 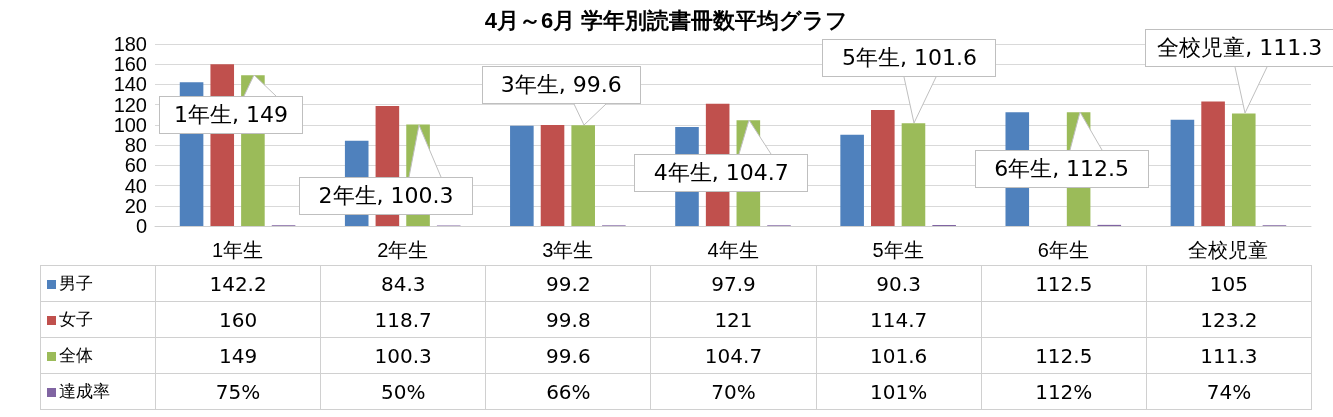 What do you see at coordinates (568, 391) in the screenshot?
I see `data-label: 66%` at bounding box center [568, 391].